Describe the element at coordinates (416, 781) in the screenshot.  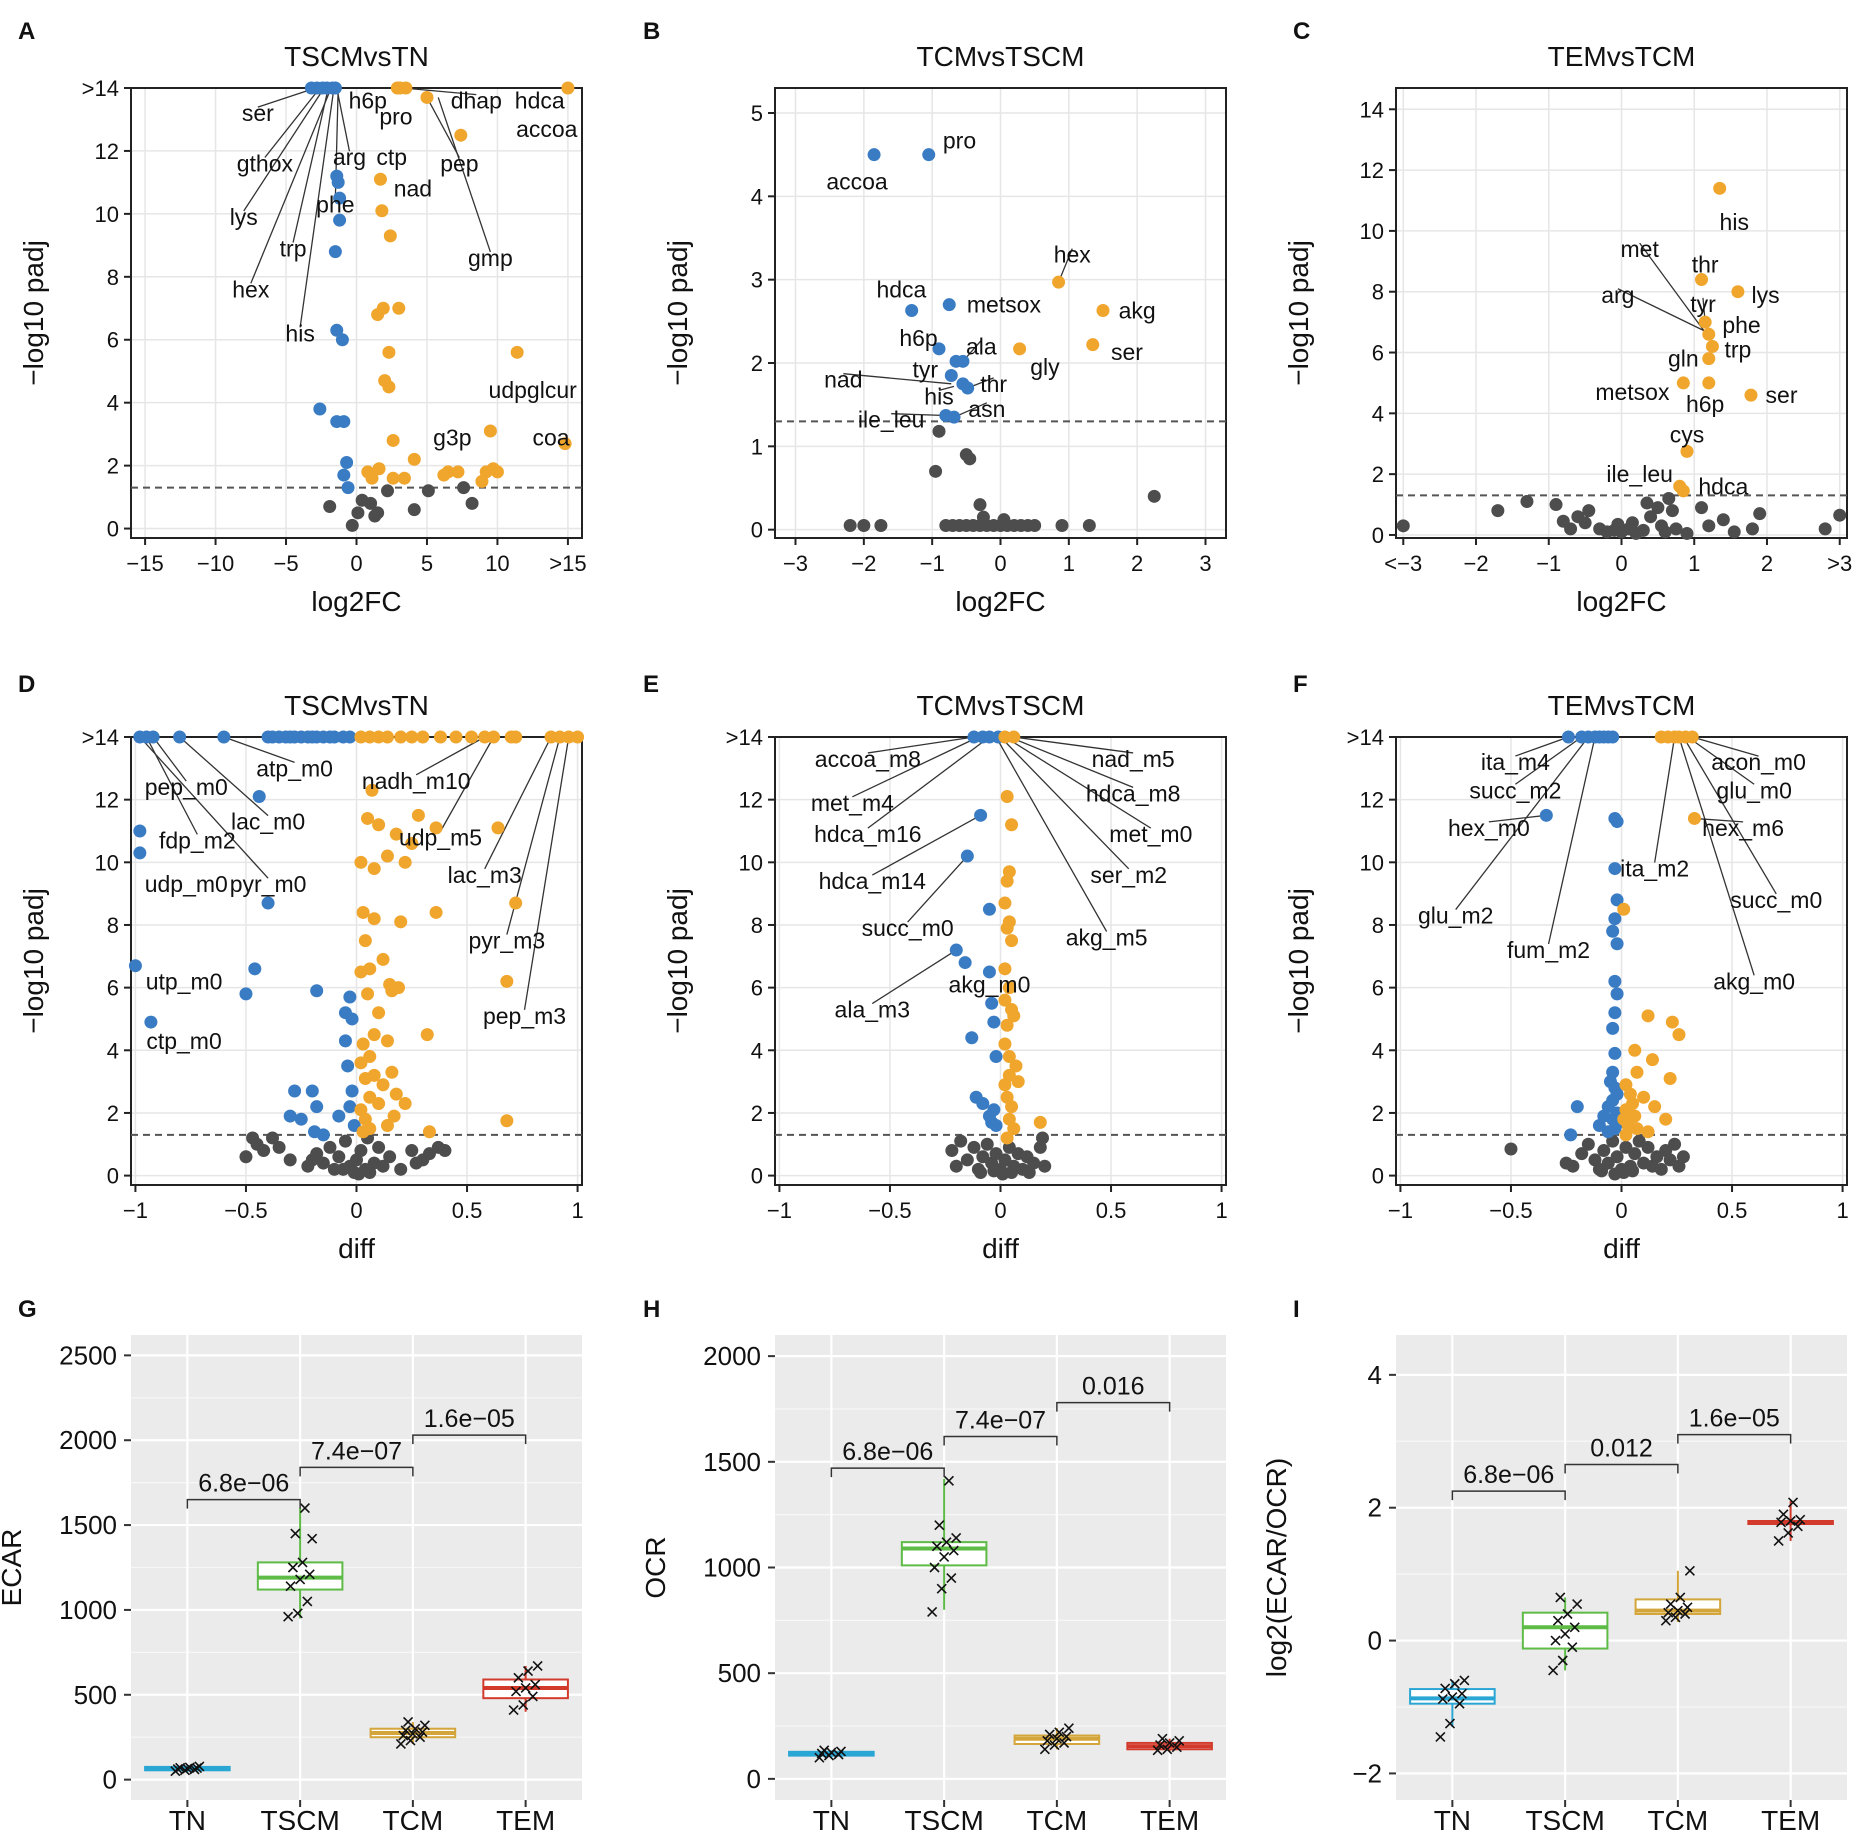
I see `point-label: nadh_m10` at that location.